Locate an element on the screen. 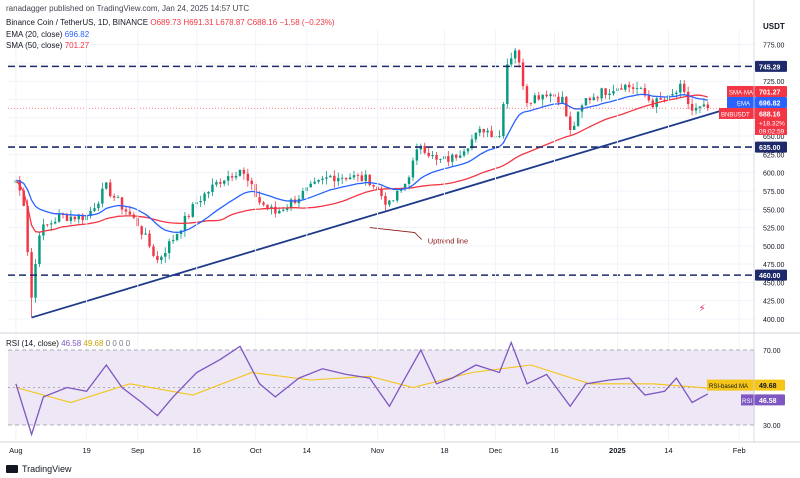  sma-tag-name-bg is located at coordinates (741, 91).